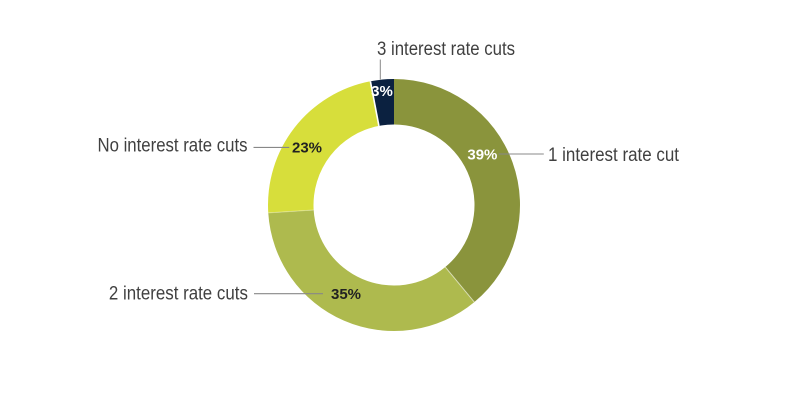 The width and height of the screenshot is (800, 400). What do you see at coordinates (446, 49) in the screenshot?
I see `svg-text: 3 interest rate cuts` at bounding box center [446, 49].